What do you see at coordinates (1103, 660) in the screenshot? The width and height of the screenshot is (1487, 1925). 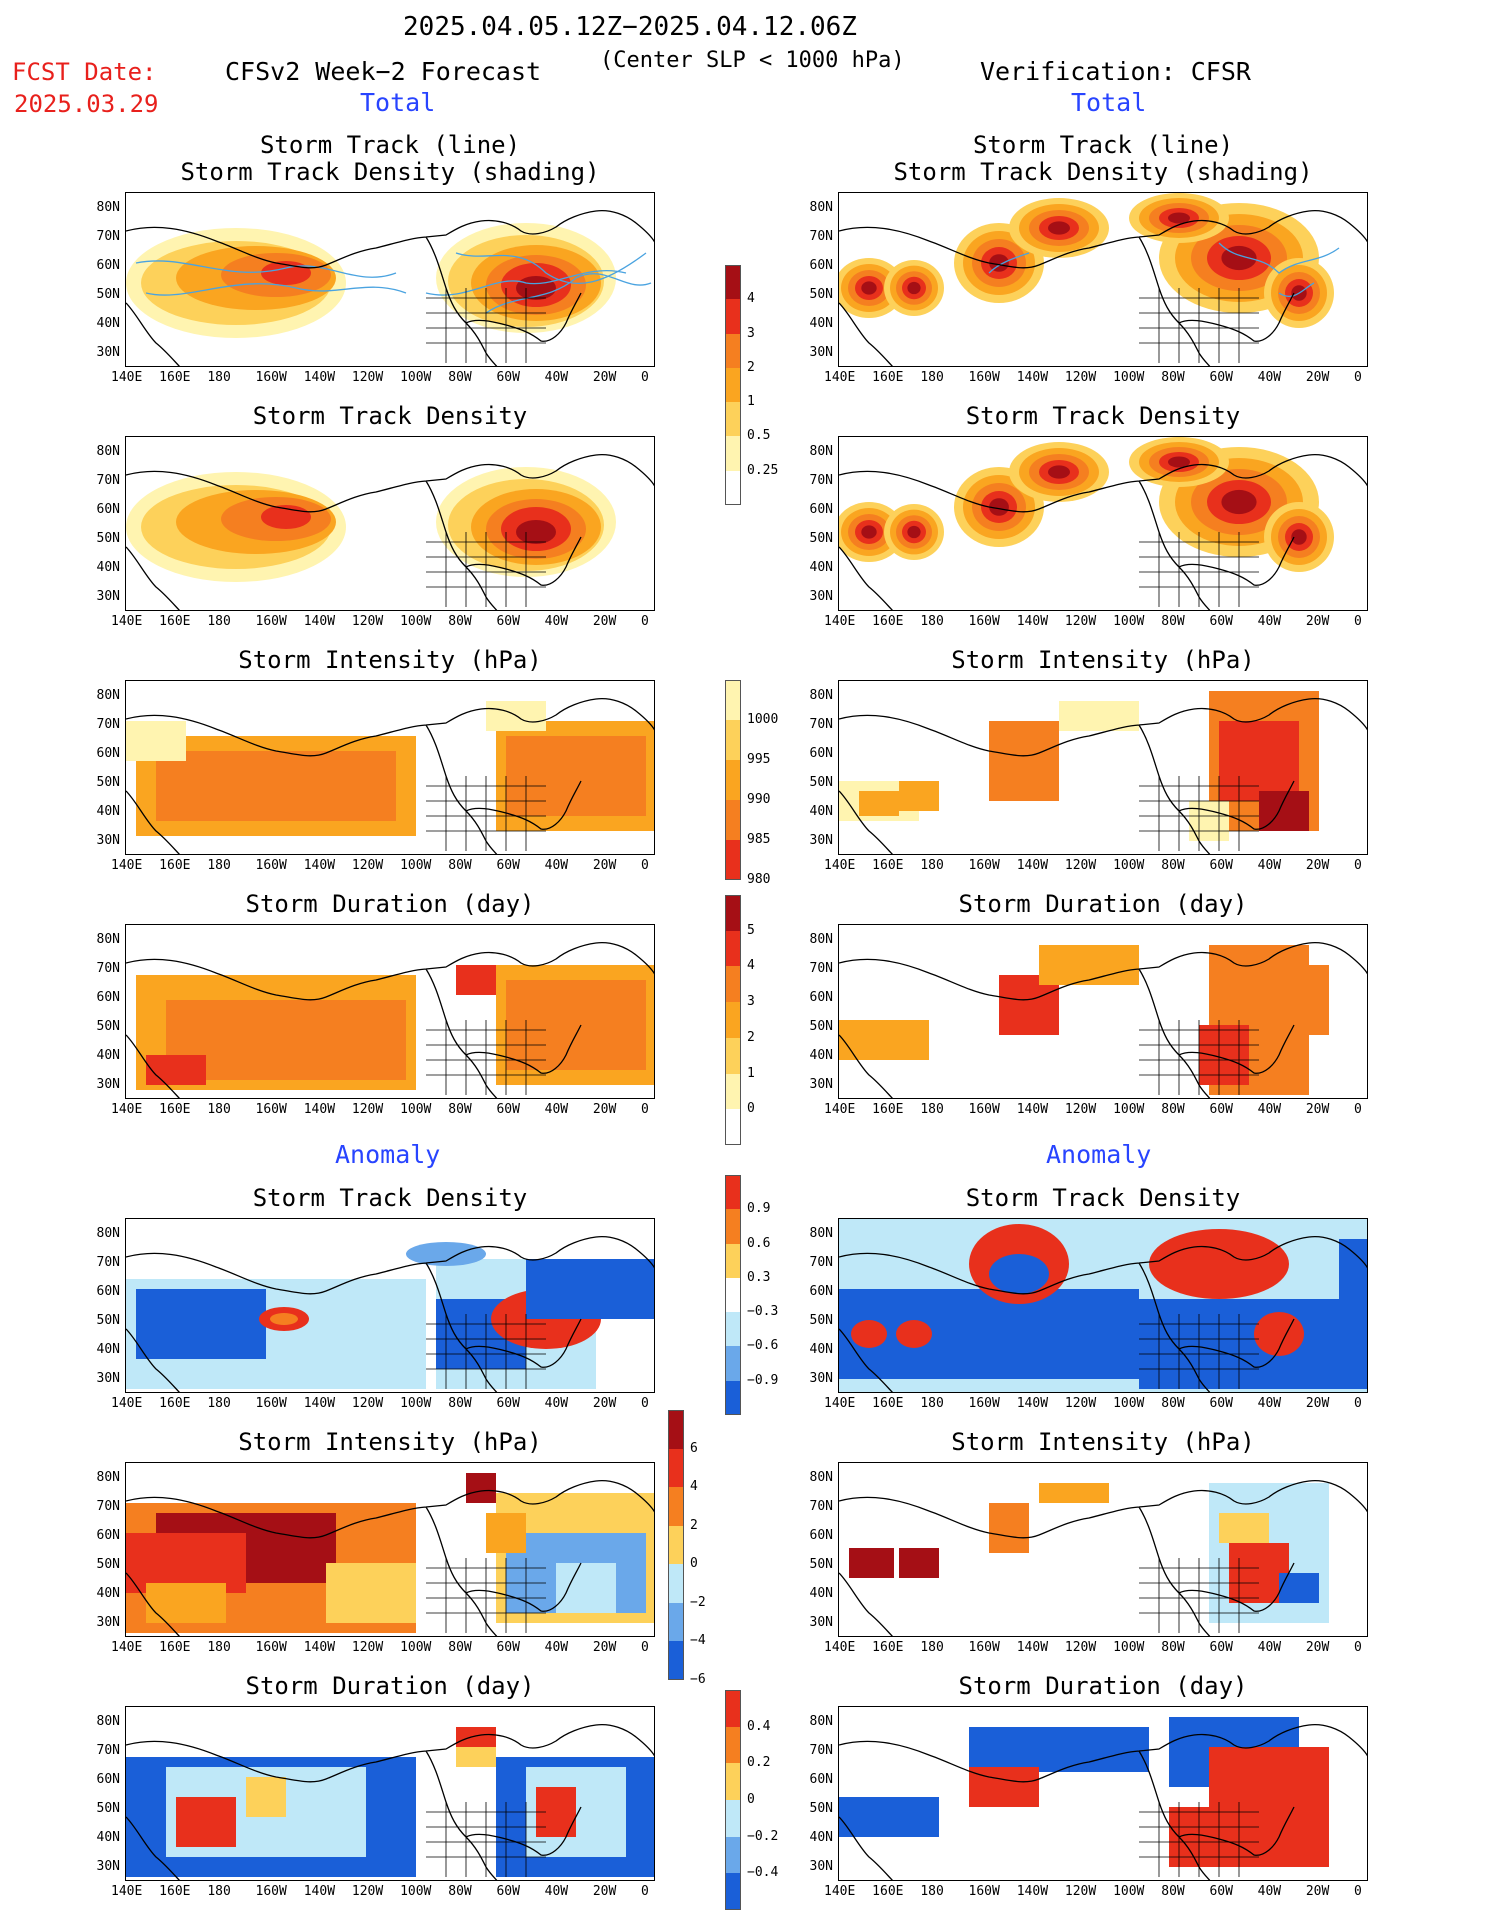 I see `panel-title-intensity: Storm Intensity (hPa)` at bounding box center [1103, 660].